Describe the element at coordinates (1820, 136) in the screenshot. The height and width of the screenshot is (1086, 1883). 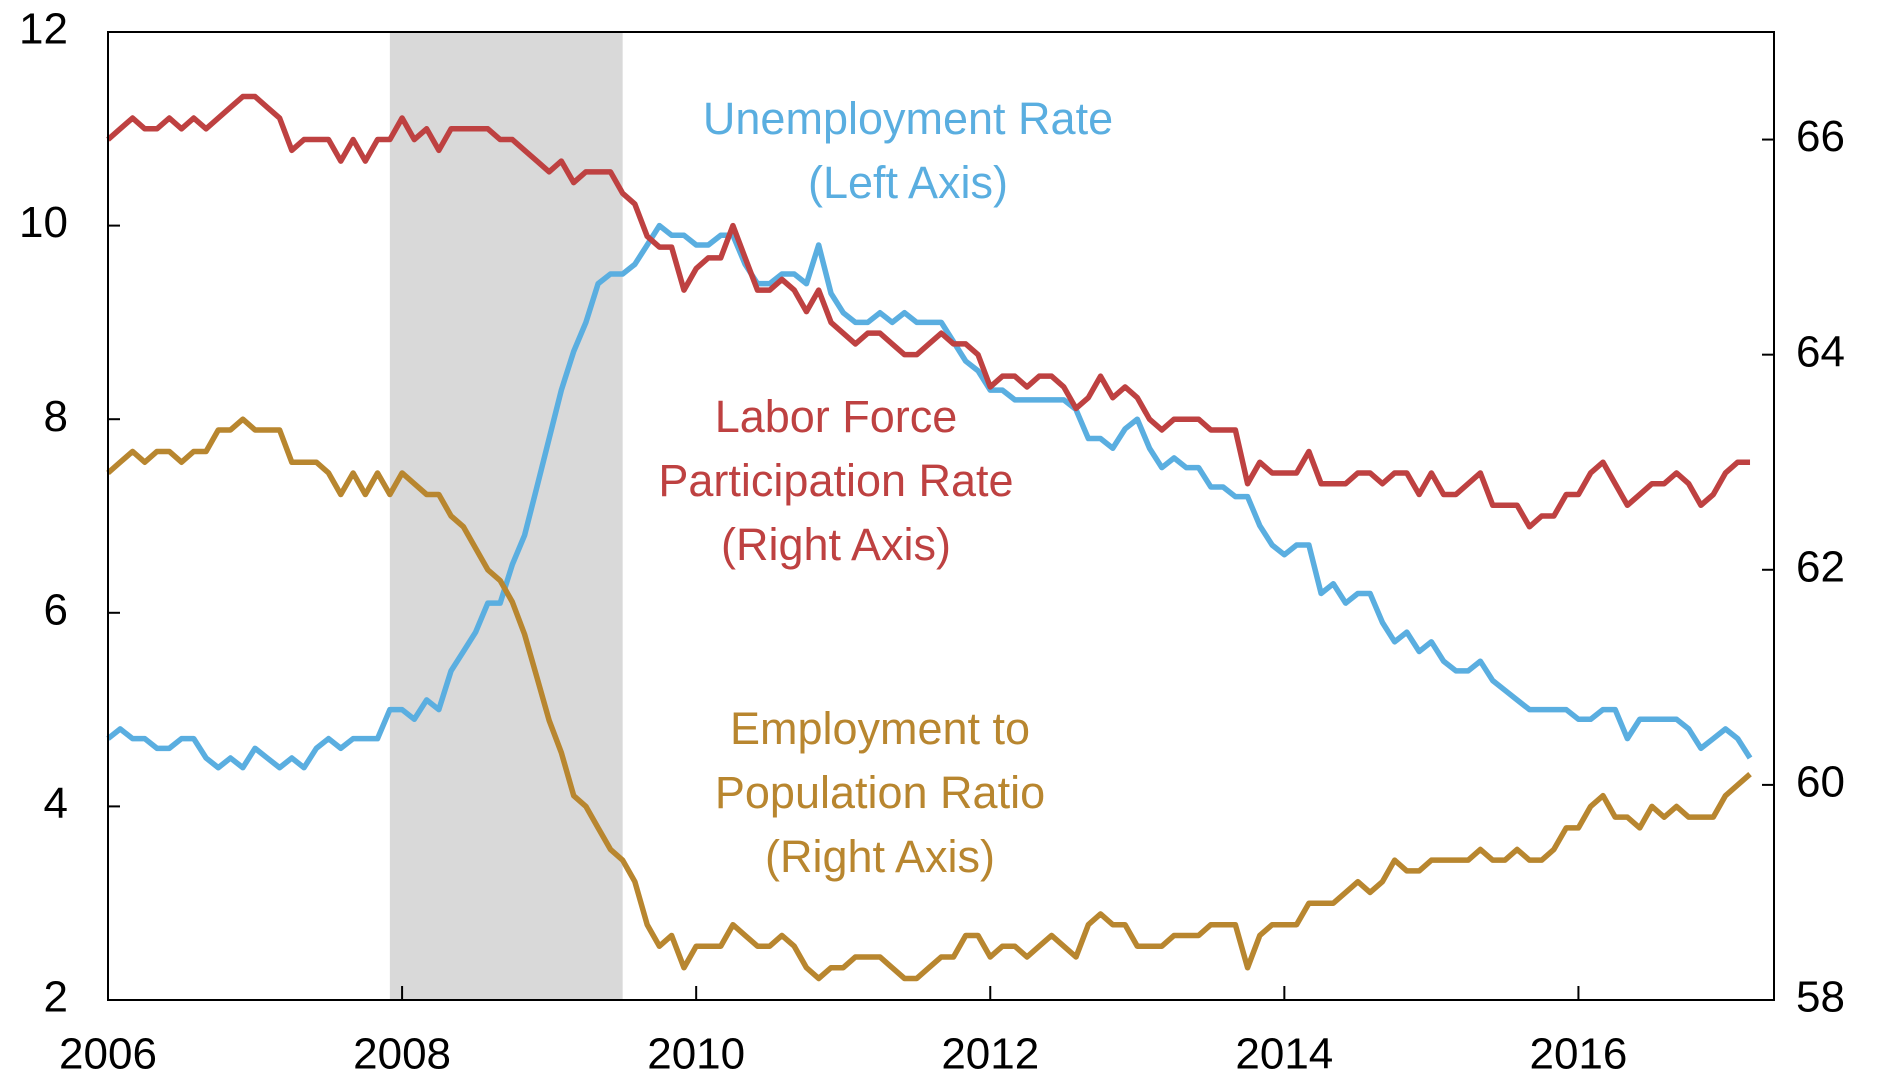
I see `y2-tick-label: 66` at that location.